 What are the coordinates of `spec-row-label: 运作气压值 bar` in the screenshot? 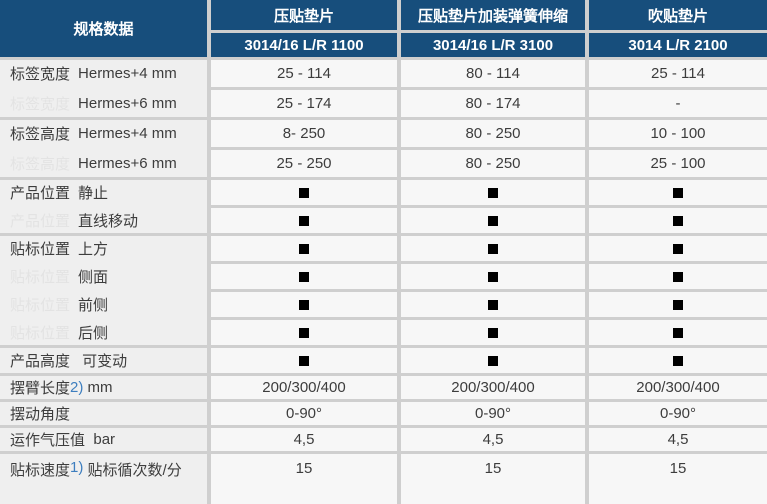 It's located at (103, 439).